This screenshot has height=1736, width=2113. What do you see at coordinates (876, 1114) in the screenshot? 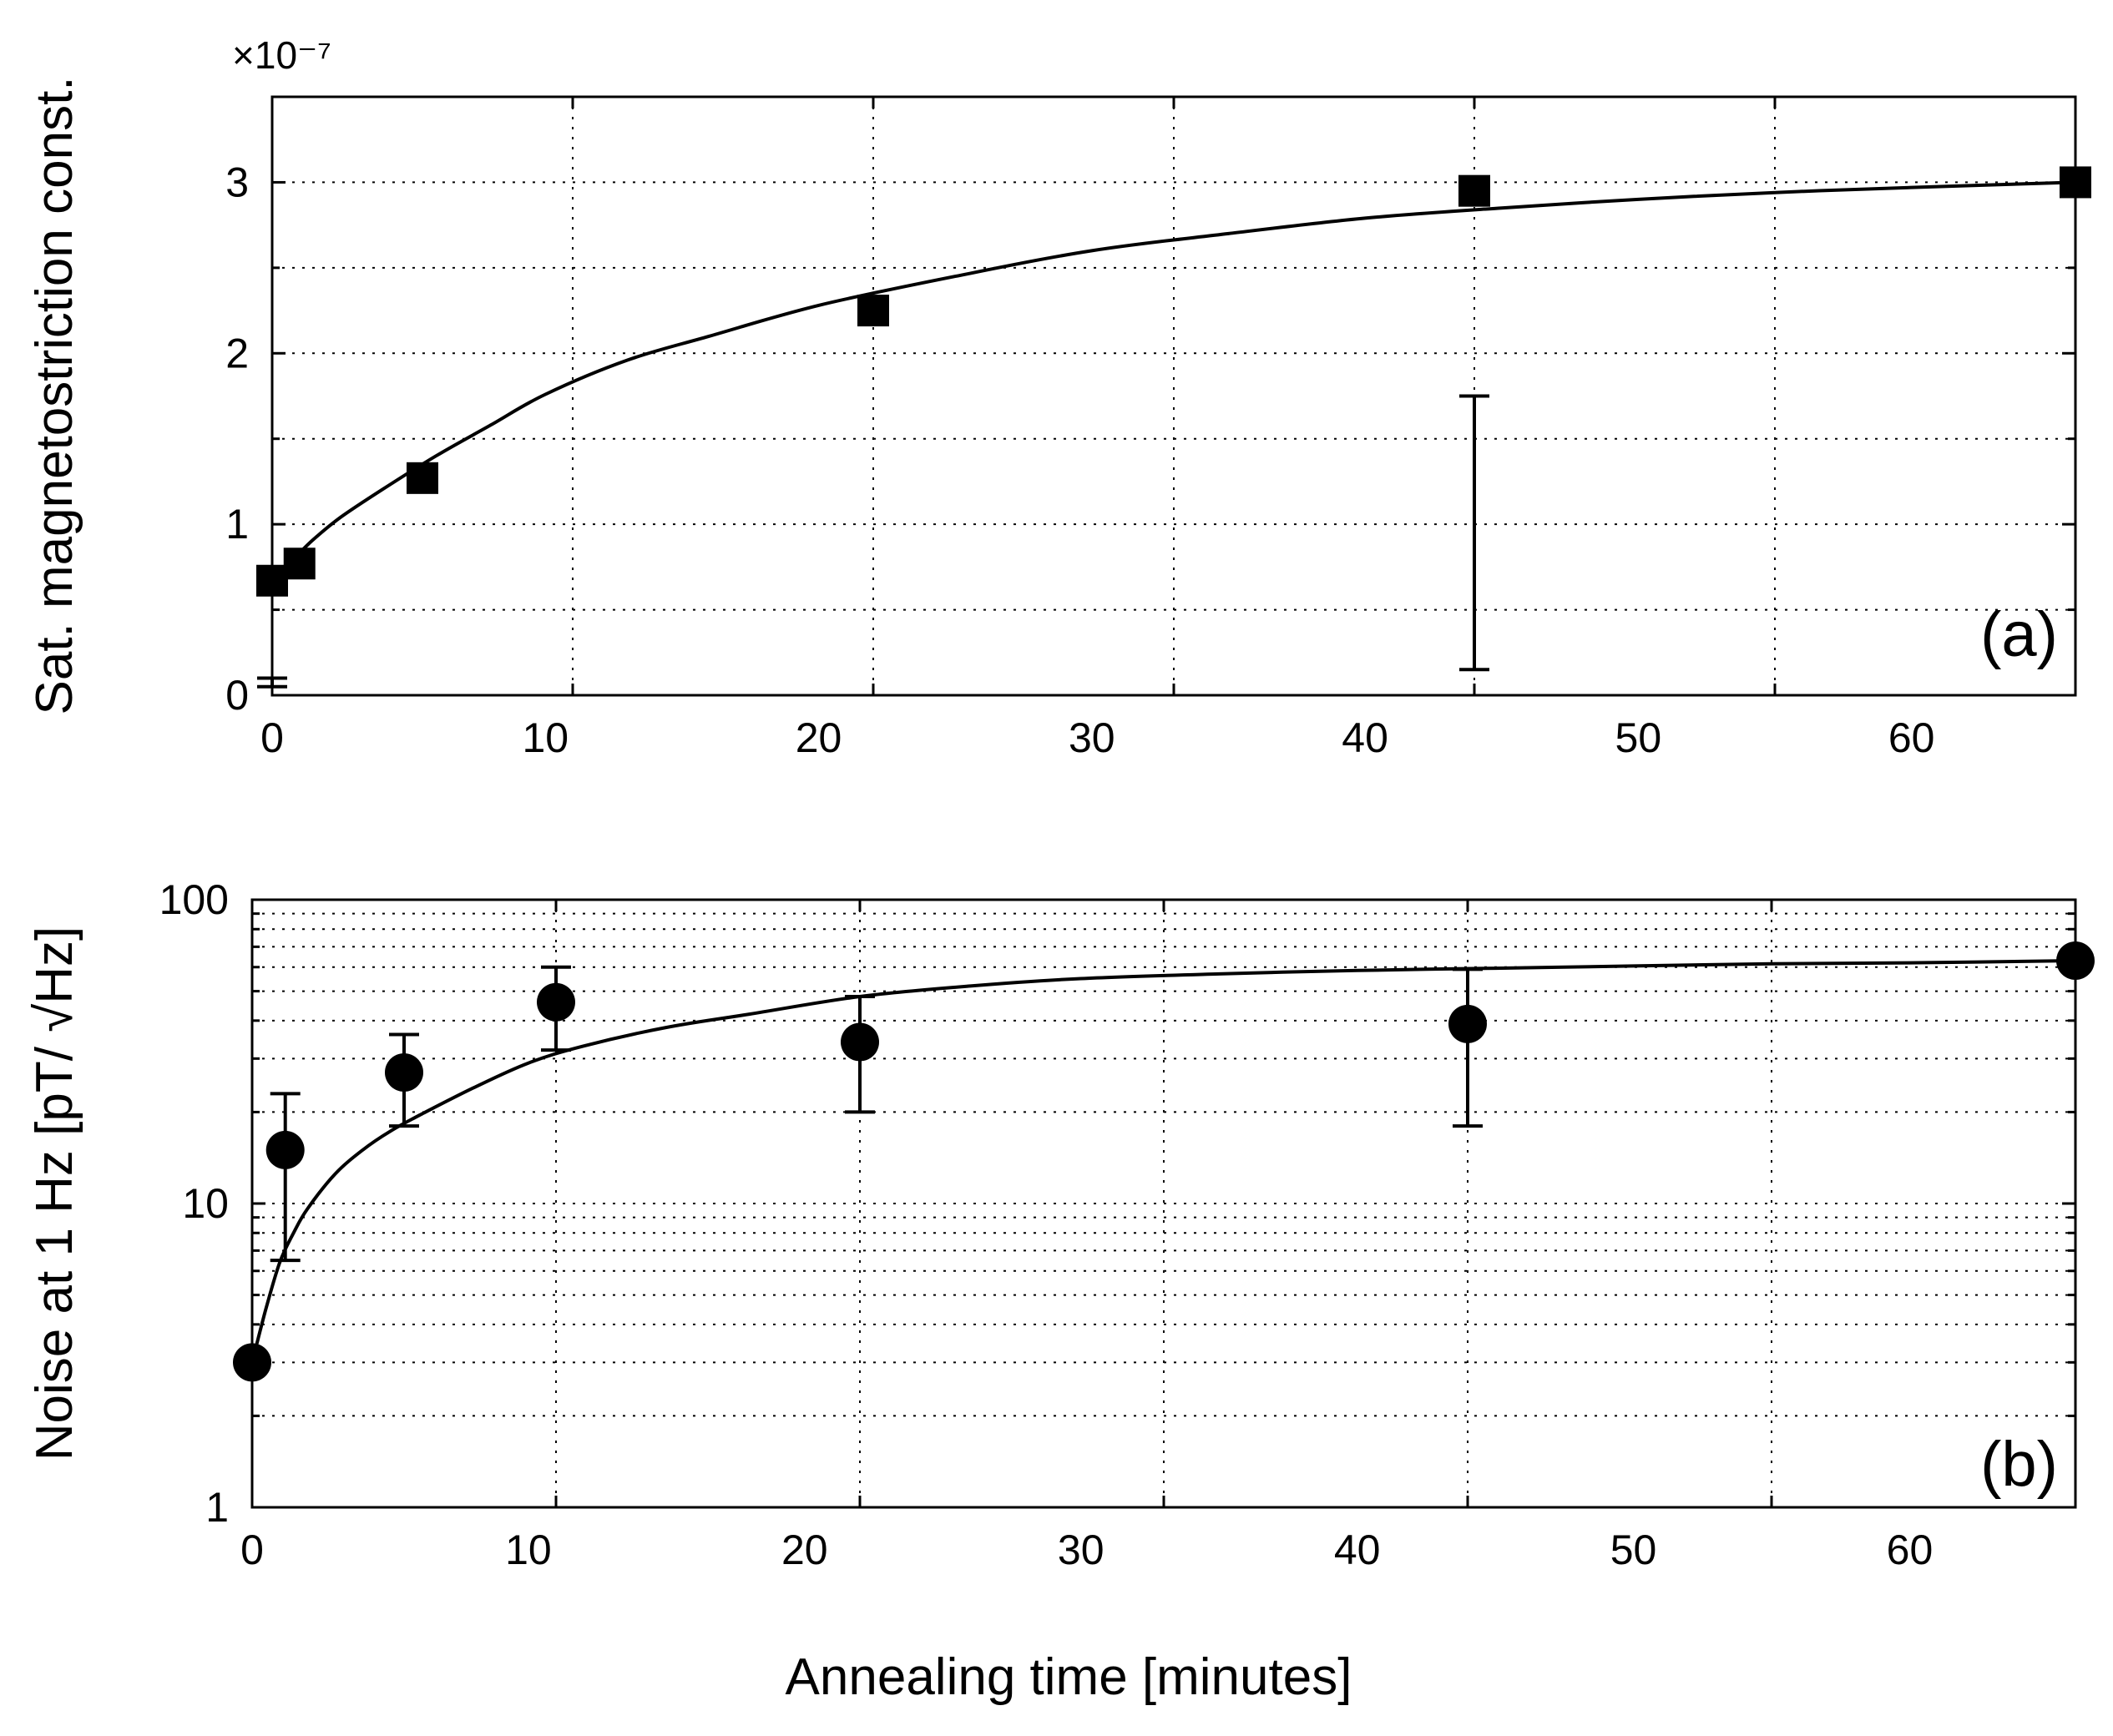
I see `error-bars-b` at bounding box center [876, 1114].